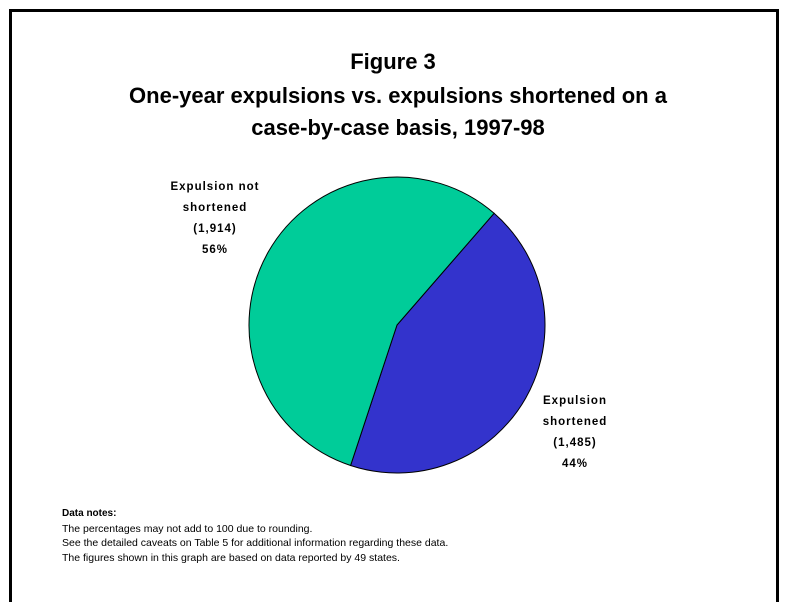 The width and height of the screenshot is (786, 602). I want to click on slice-value: (1,914), so click(215, 229).